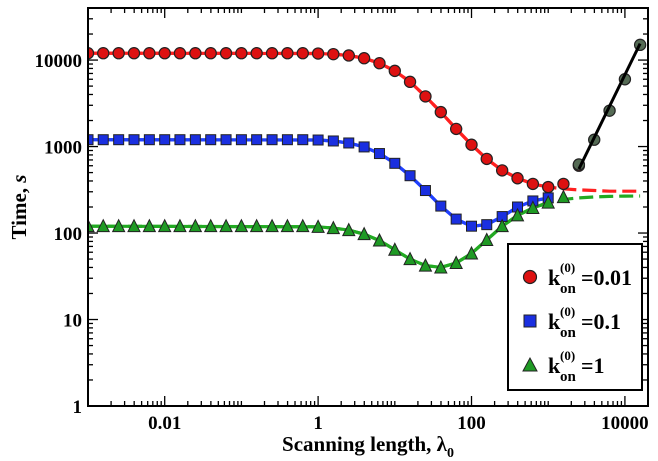 This screenshot has height=461, width=658. Describe the element at coordinates (606, 277) in the screenshot. I see `legend-value: =0.01` at that location.